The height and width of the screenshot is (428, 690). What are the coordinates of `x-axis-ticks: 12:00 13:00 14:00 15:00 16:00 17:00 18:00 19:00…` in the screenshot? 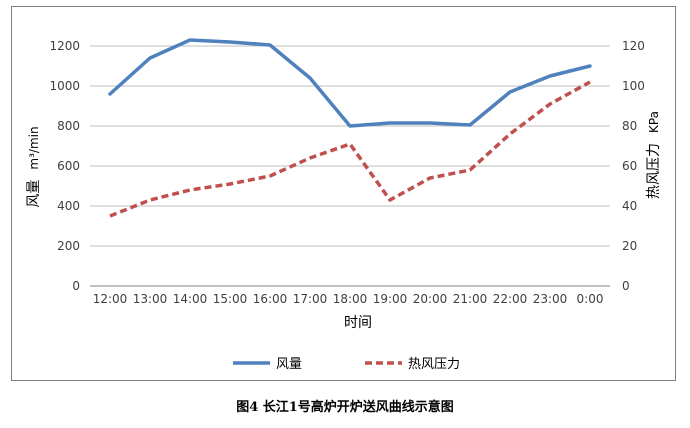 It's located at (348, 299).